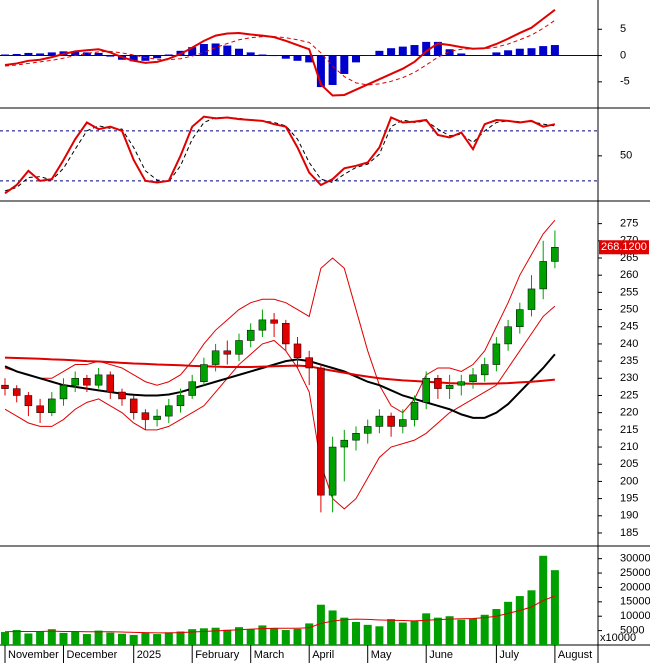  Describe the element at coordinates (629, 361) in the screenshot. I see `y-tick-label: 235` at that location.